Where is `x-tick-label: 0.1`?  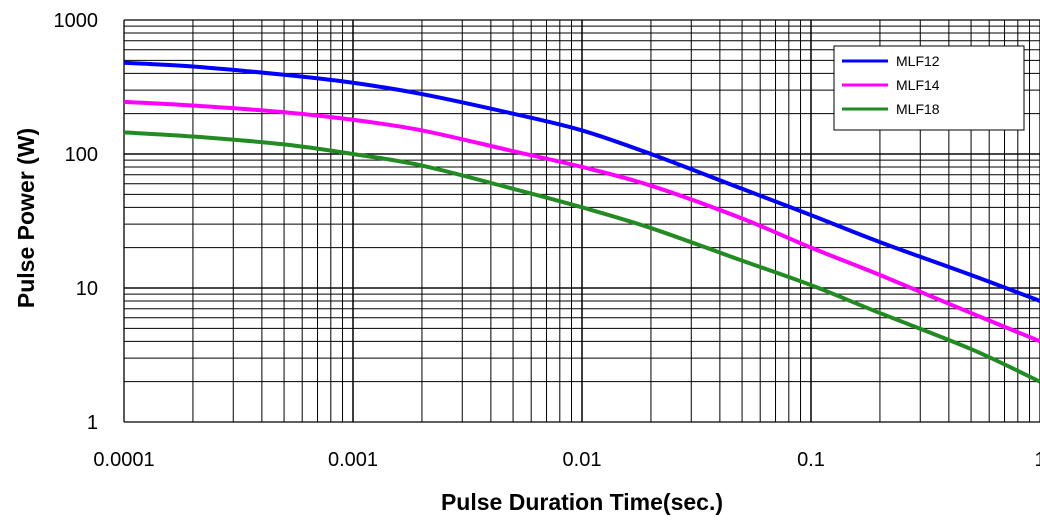
x-tick-label: 0.1 is located at coordinates (811, 460).